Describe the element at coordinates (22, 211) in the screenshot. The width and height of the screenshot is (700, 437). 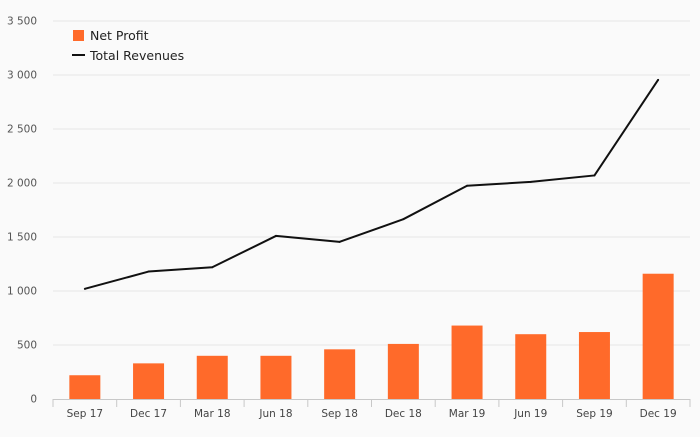
I see `y-axis: 0 500 1 000 1 500 2 000 2 500 3 000 3 500` at that location.